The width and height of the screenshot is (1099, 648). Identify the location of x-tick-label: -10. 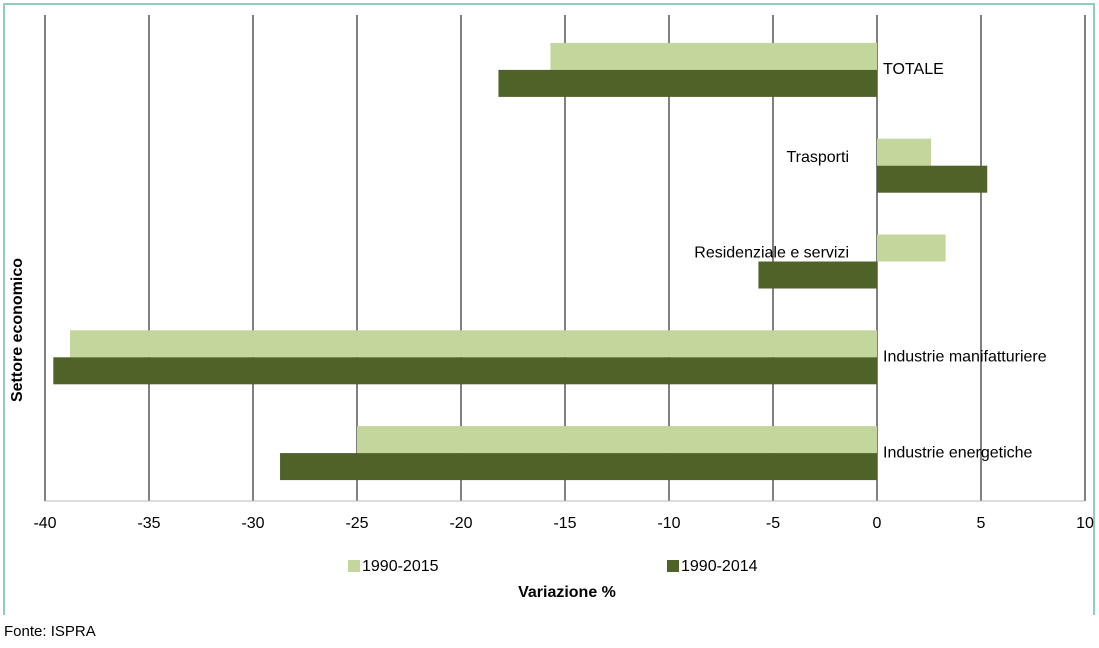
(668, 523).